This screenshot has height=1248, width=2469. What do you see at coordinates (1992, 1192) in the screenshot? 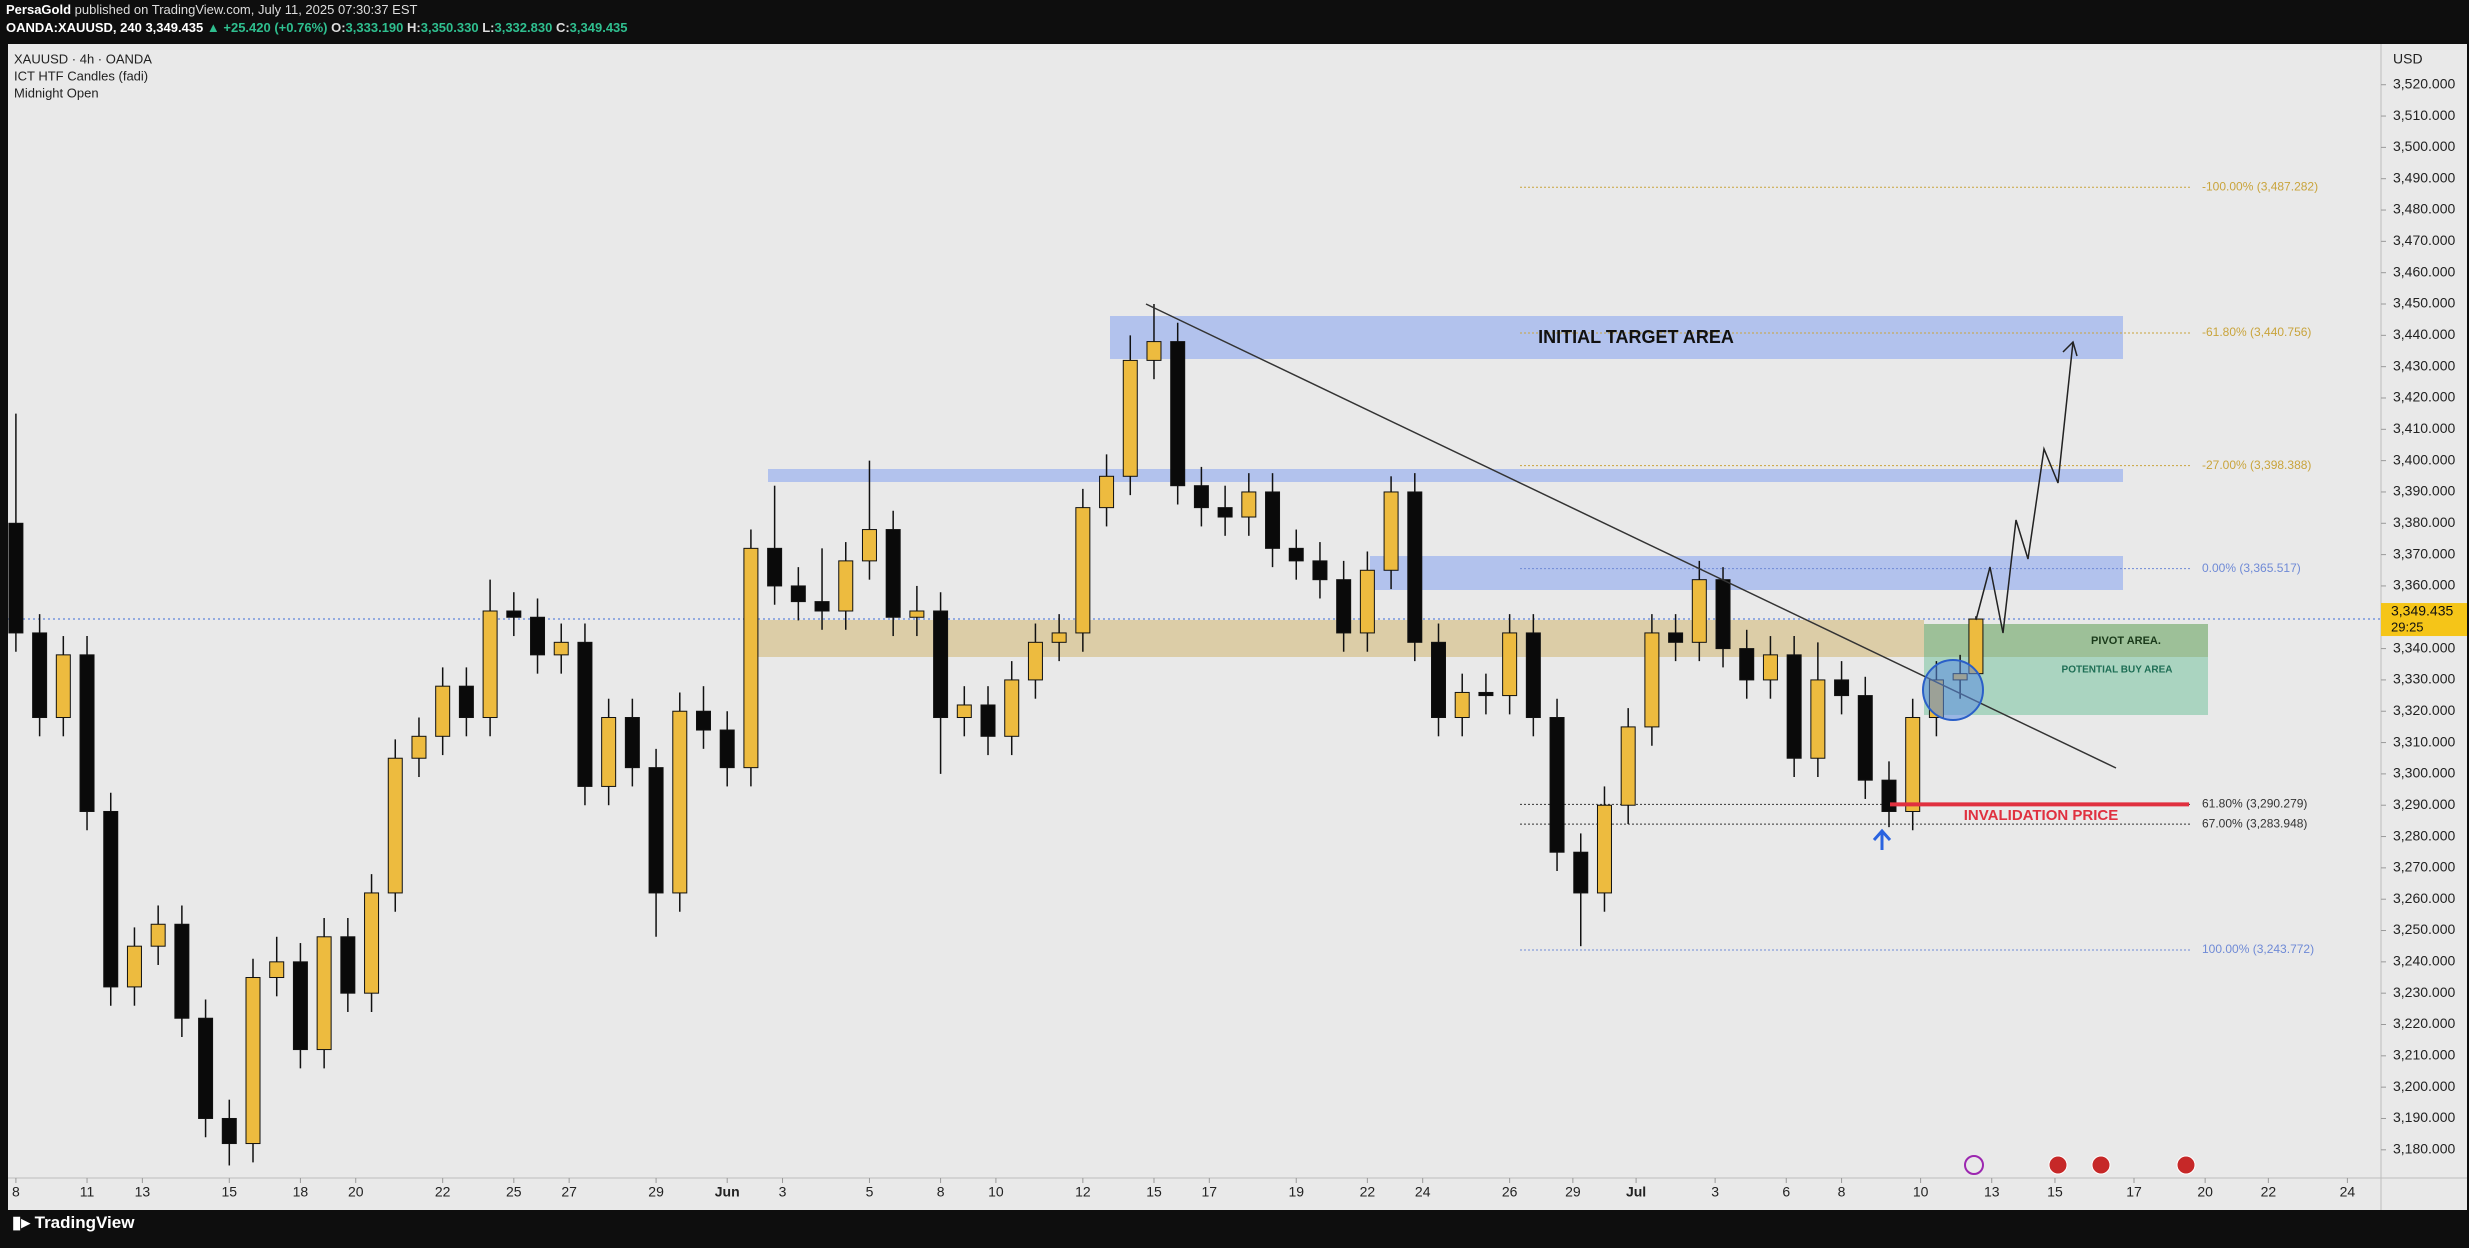
I see `x-tick-label: 13` at bounding box center [1992, 1192].